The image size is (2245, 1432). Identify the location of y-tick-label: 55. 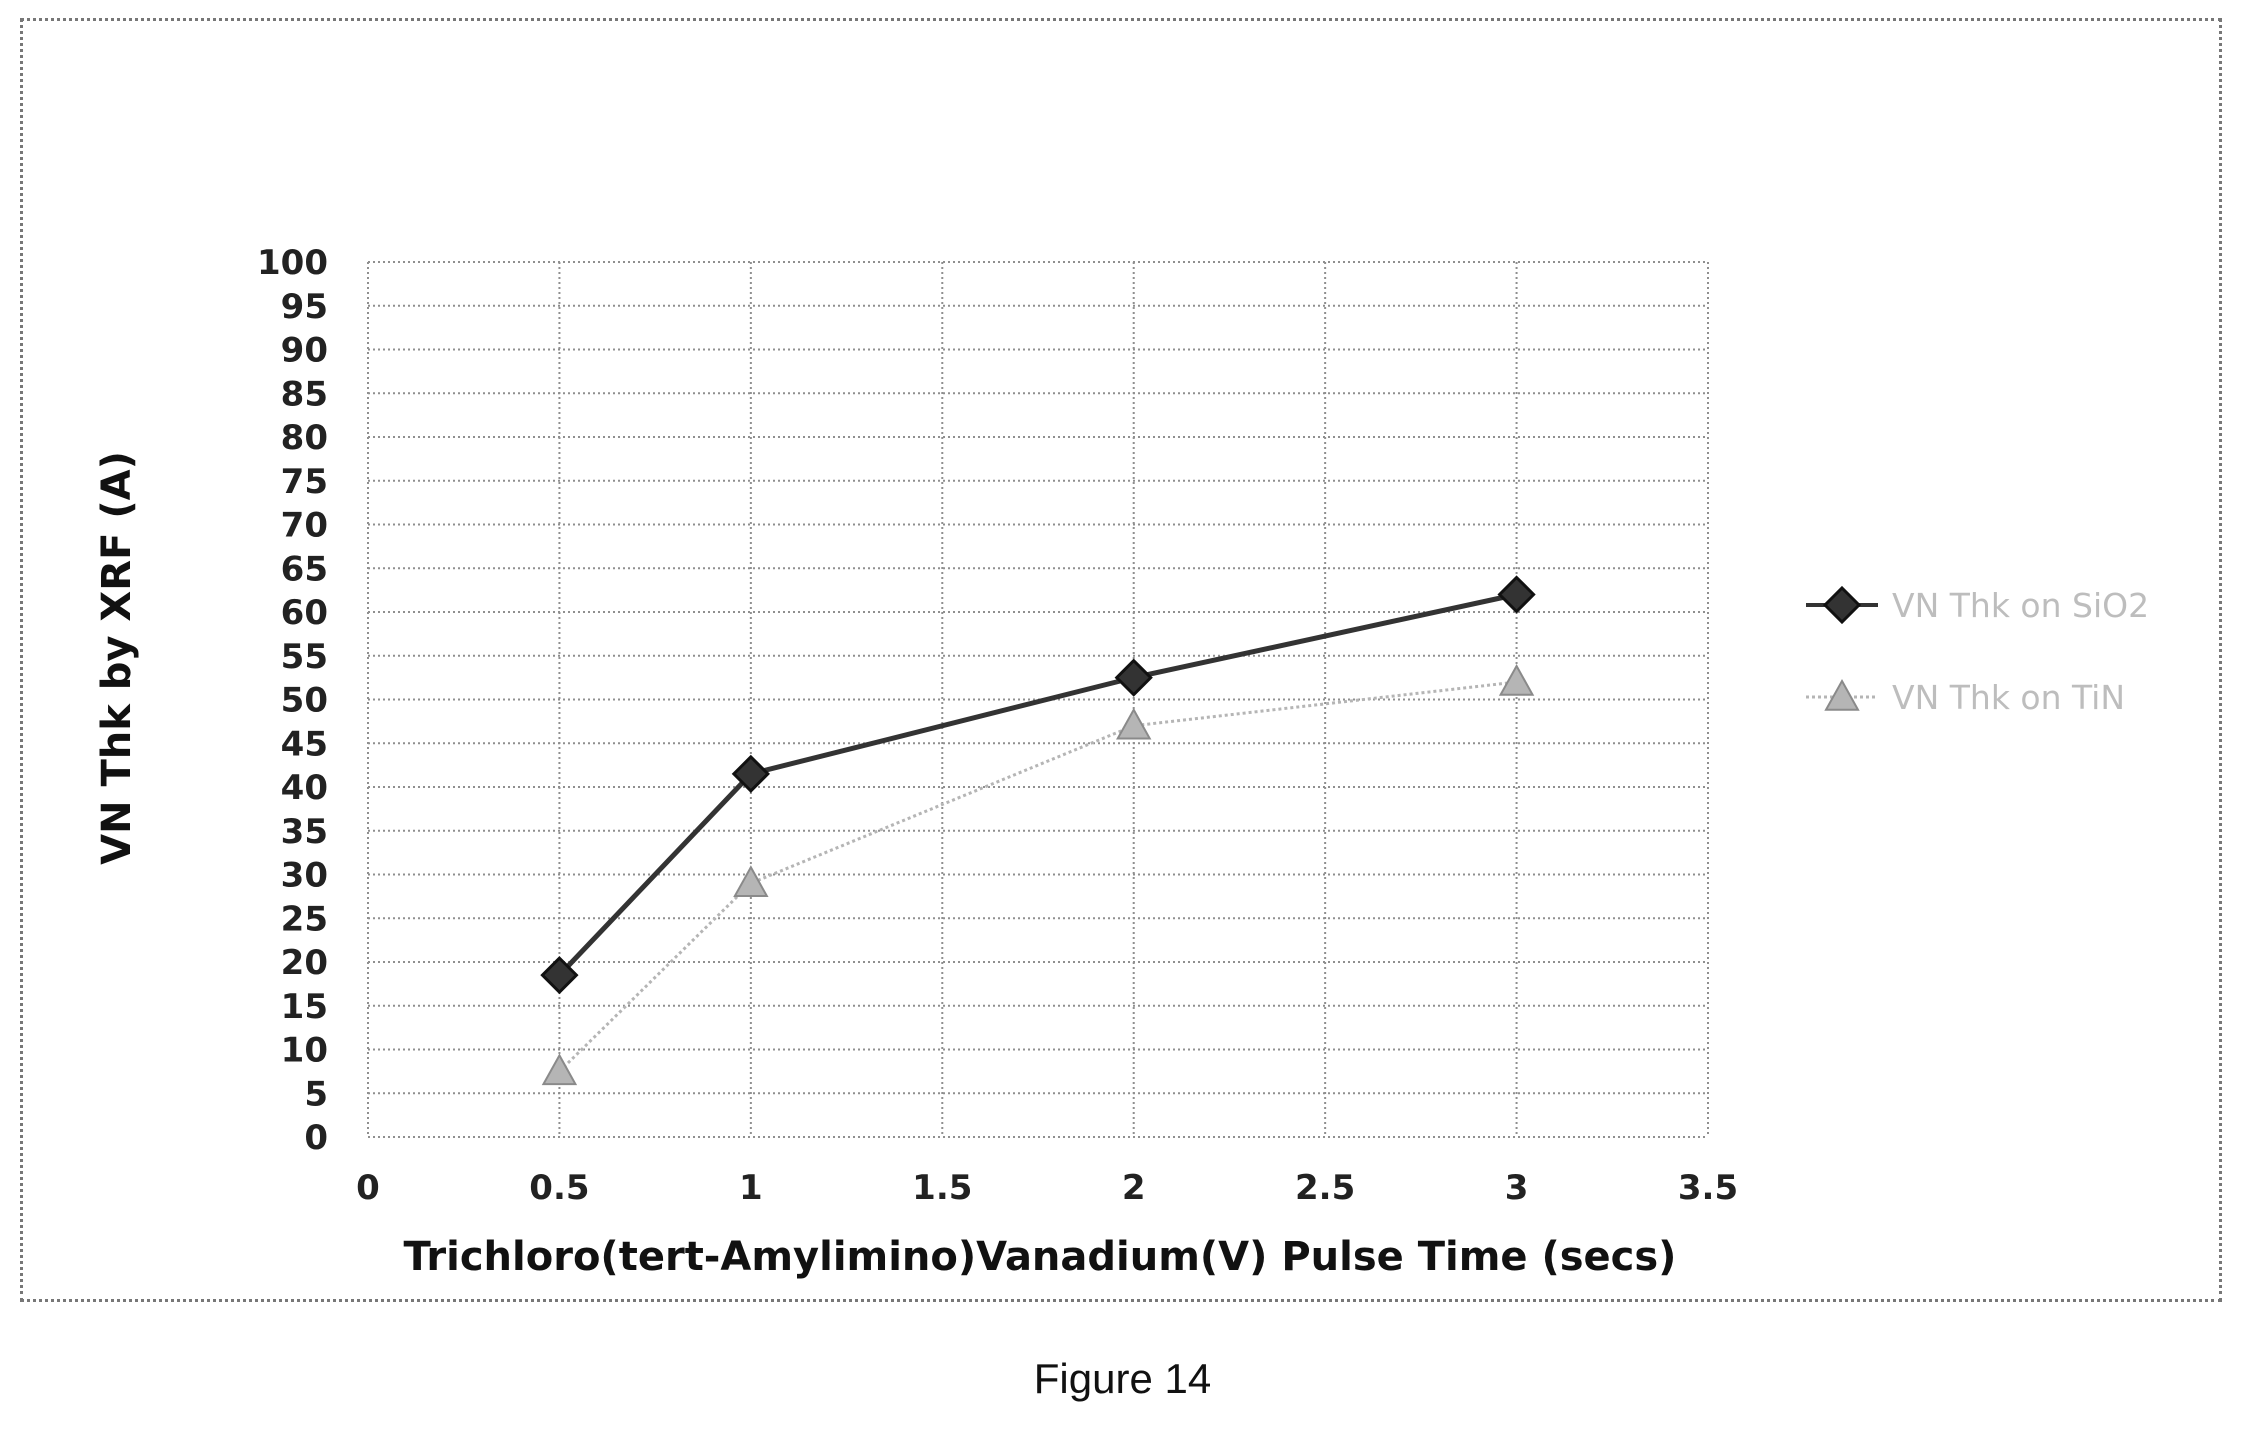
(304, 657).